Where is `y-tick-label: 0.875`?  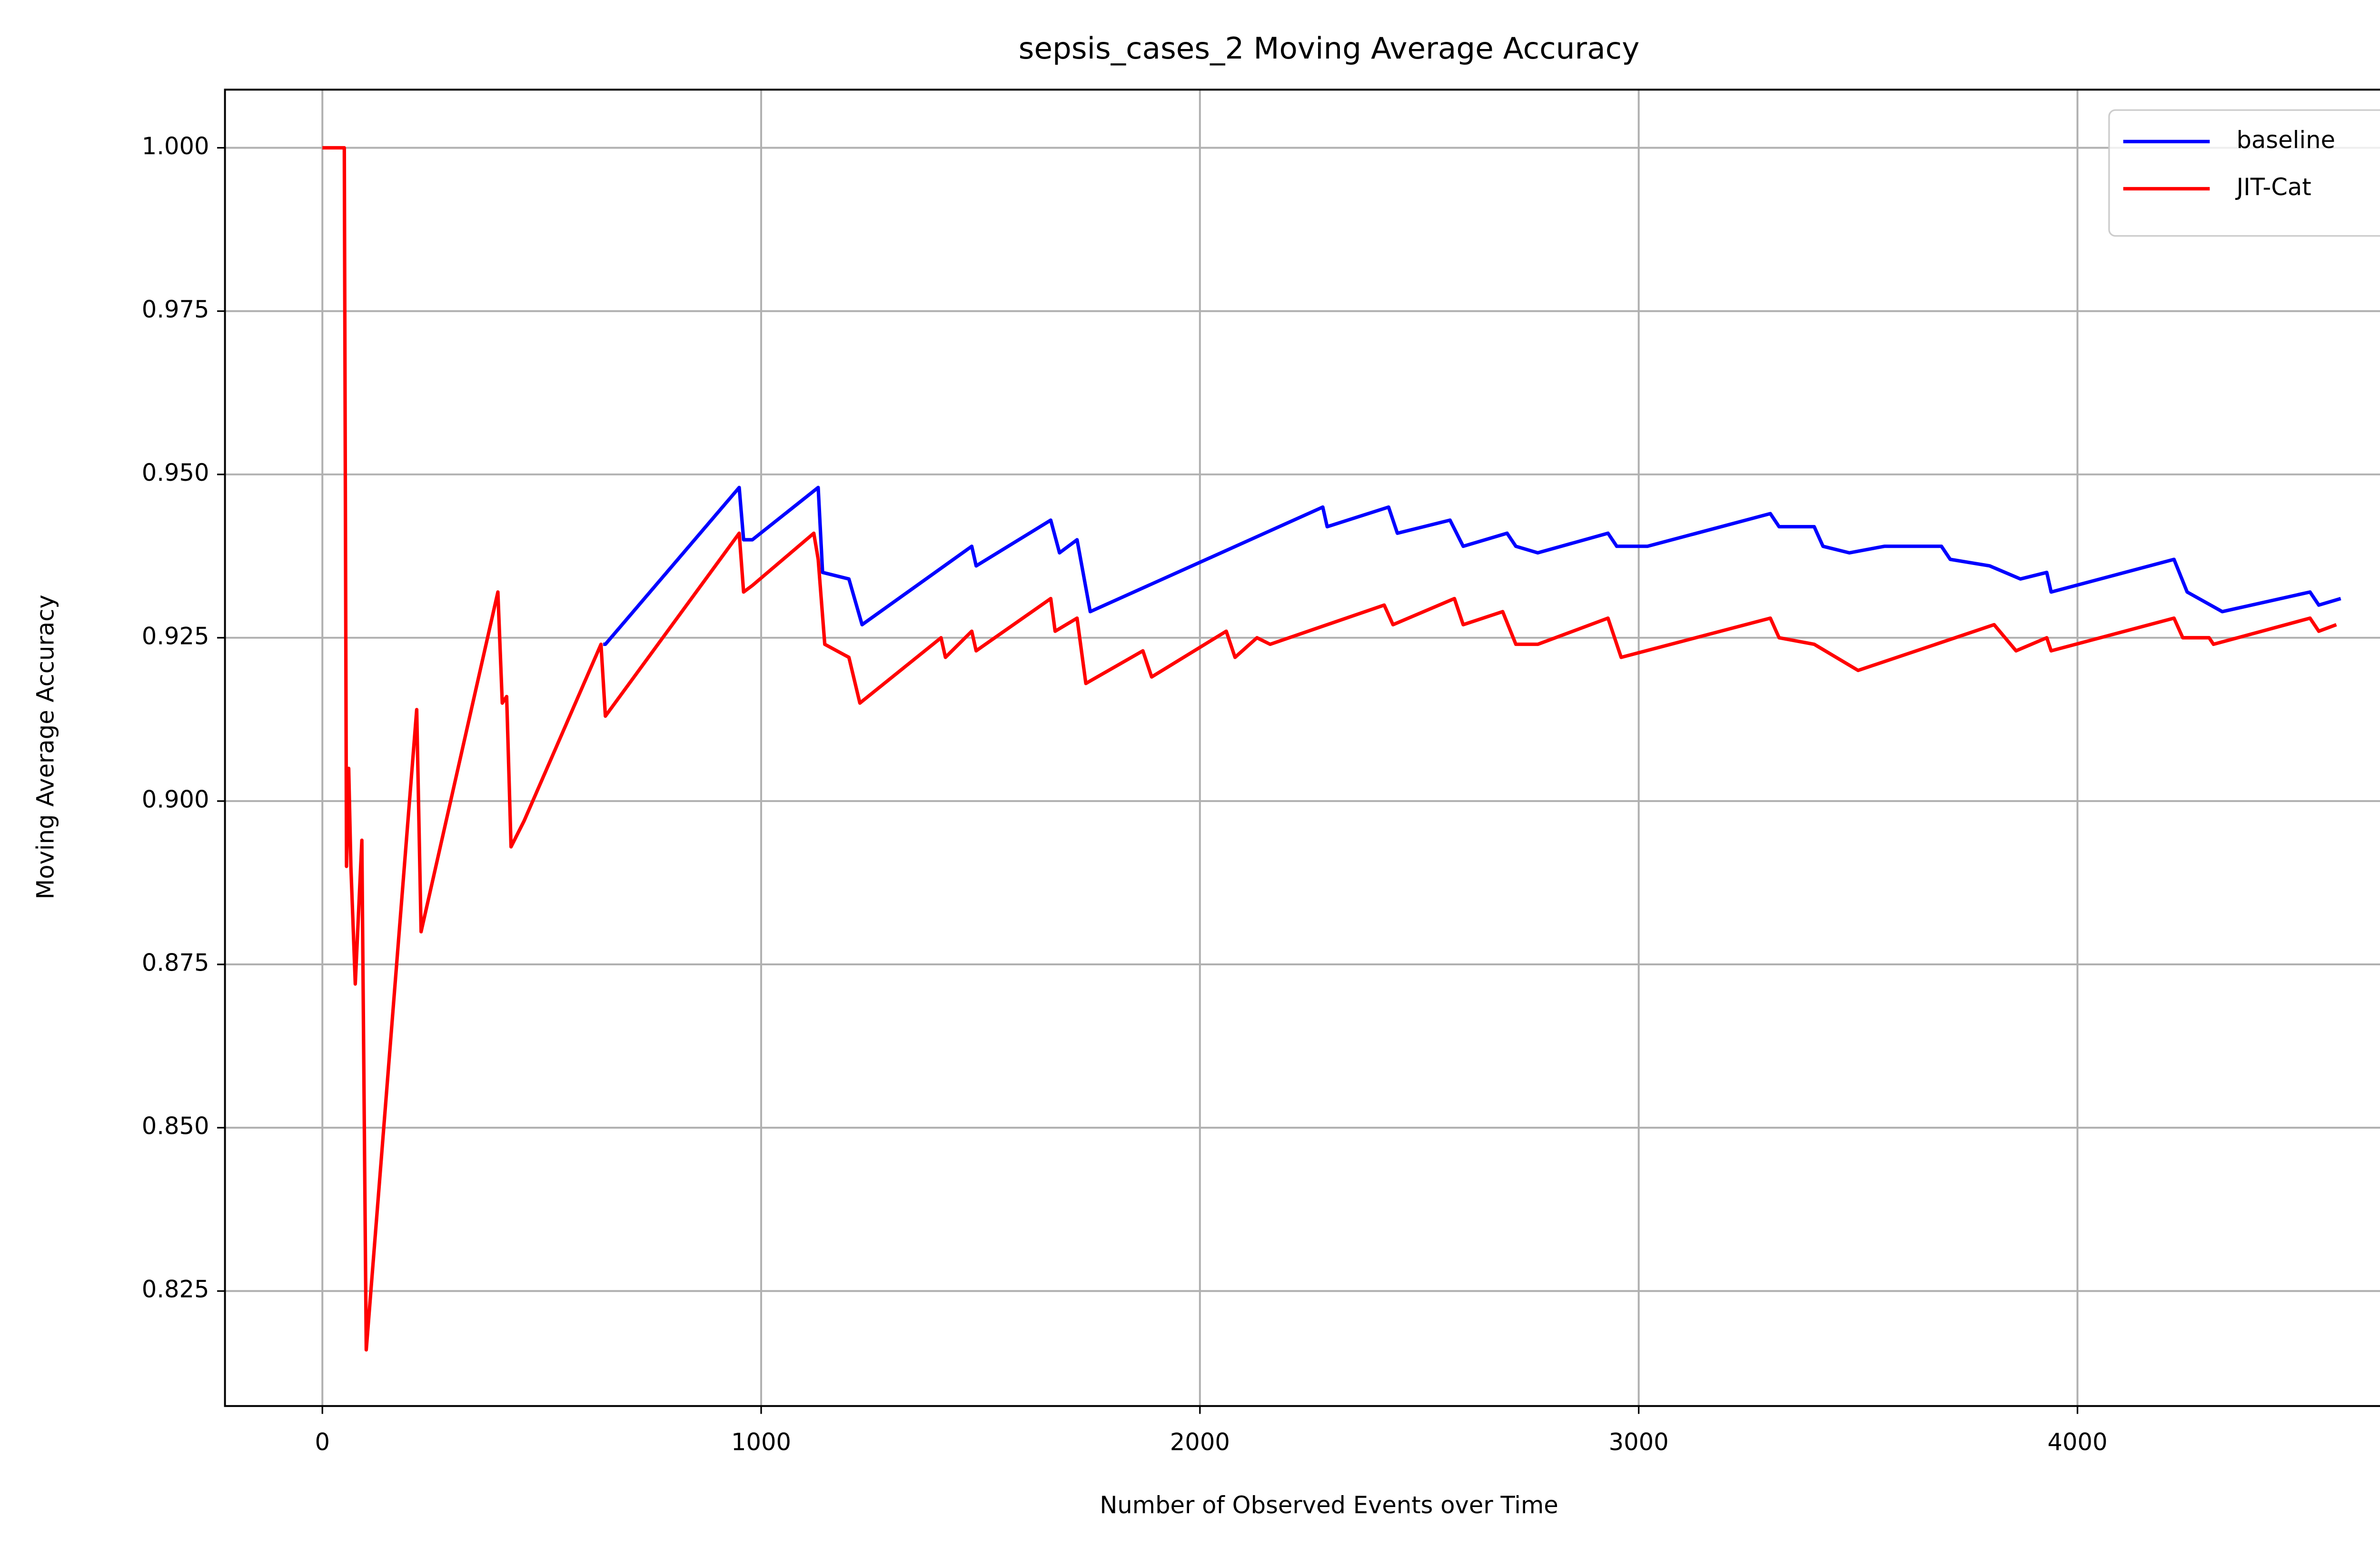
y-tick-label: 0.875 is located at coordinates (175, 963).